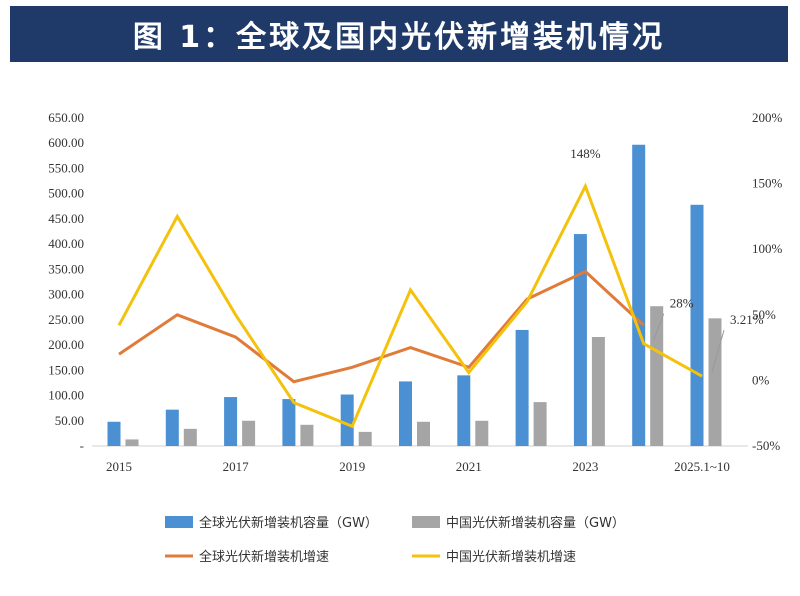 The width and height of the screenshot is (800, 596). Describe the element at coordinates (66, 369) in the screenshot. I see `y-left-tick-label: 150.00` at that location.